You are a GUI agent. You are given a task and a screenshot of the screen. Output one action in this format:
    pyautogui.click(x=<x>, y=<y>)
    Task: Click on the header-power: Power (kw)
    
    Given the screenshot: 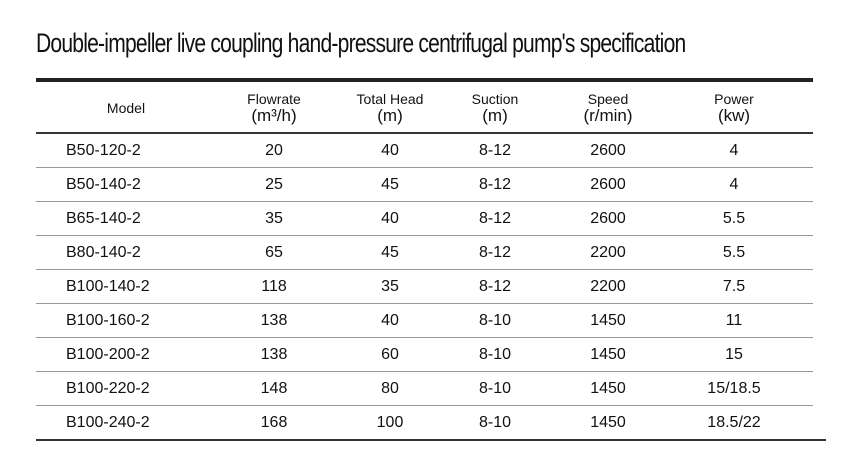 What is the action you would take?
    pyautogui.click(x=734, y=108)
    